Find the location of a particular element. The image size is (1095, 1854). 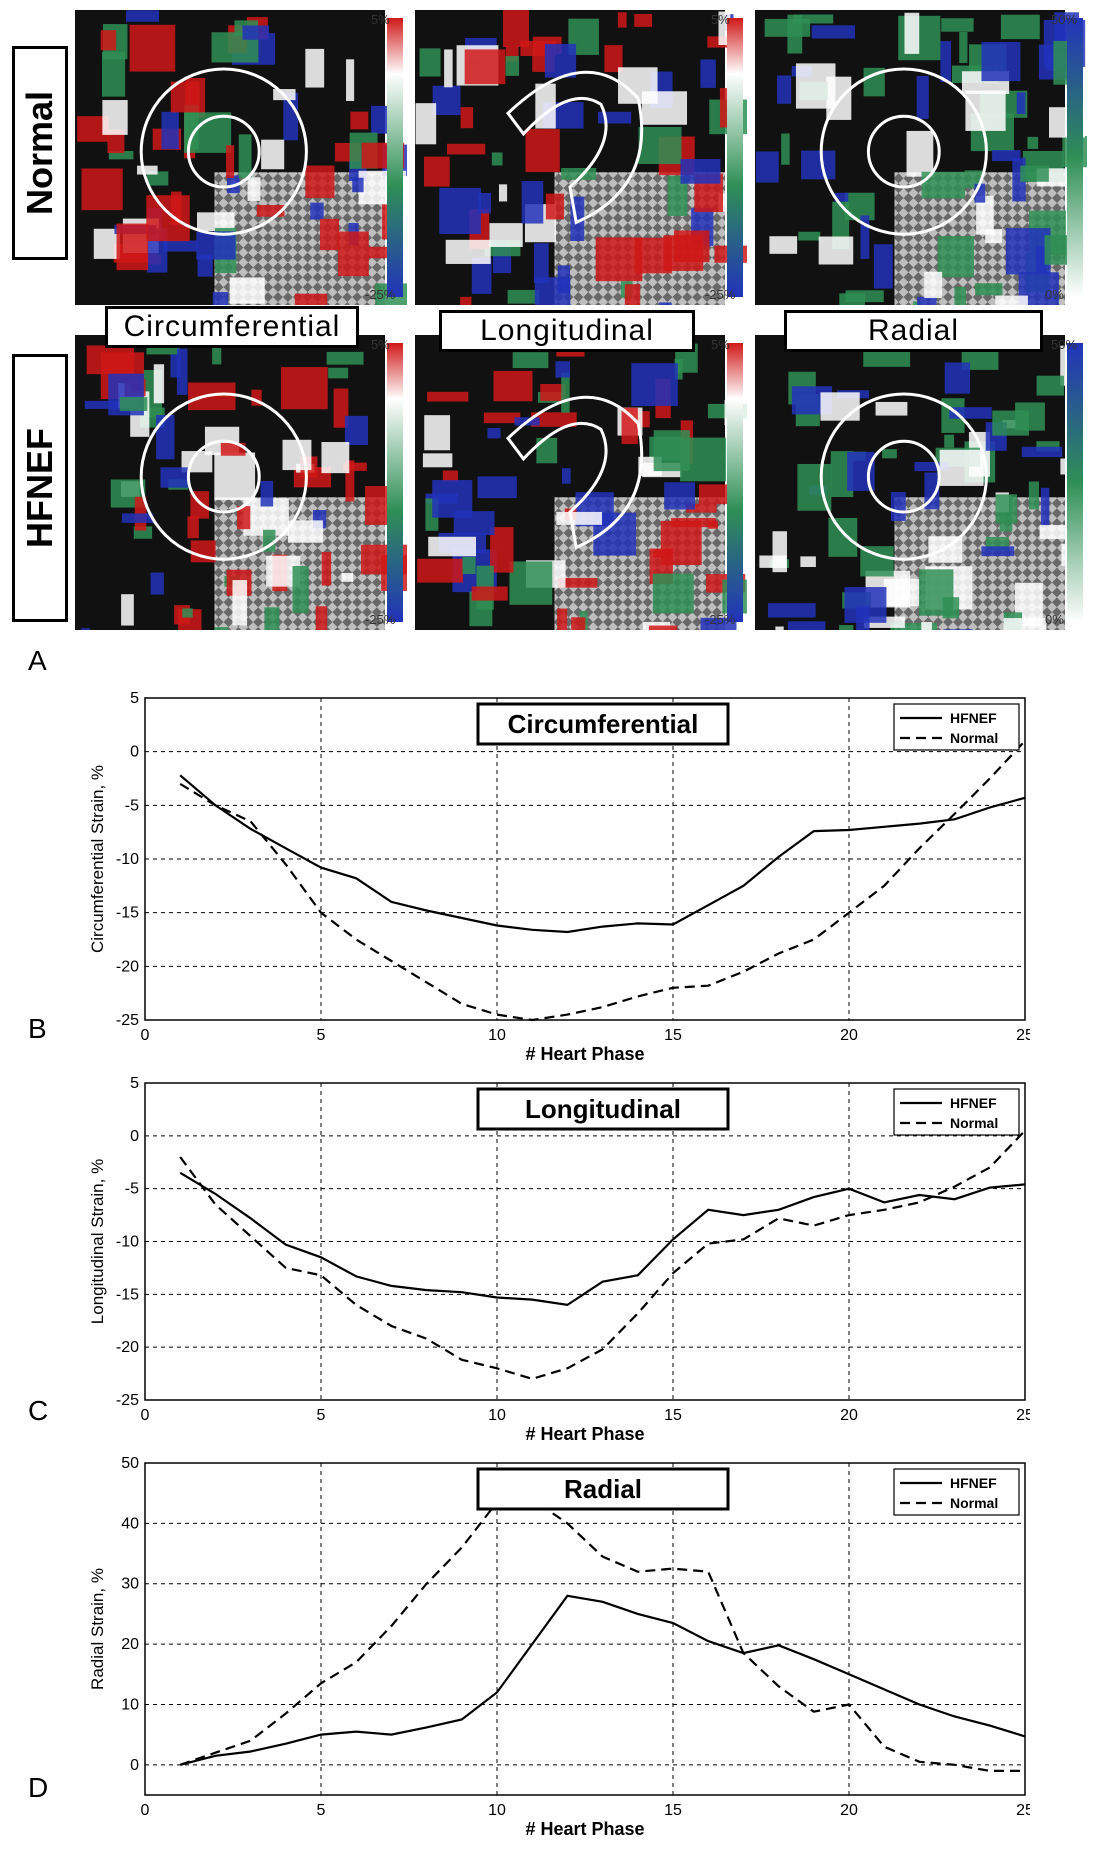

panel-letter-b: B is located at coordinates (37, 1028).